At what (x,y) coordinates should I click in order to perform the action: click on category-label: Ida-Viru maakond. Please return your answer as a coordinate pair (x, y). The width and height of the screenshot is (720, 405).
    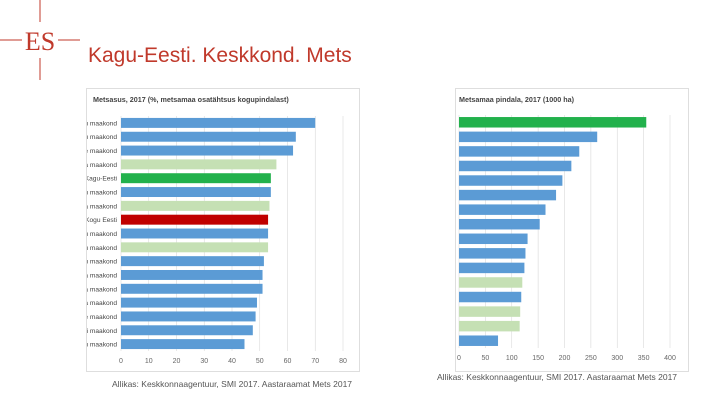
    Looking at the image, I should click on (102, 137).